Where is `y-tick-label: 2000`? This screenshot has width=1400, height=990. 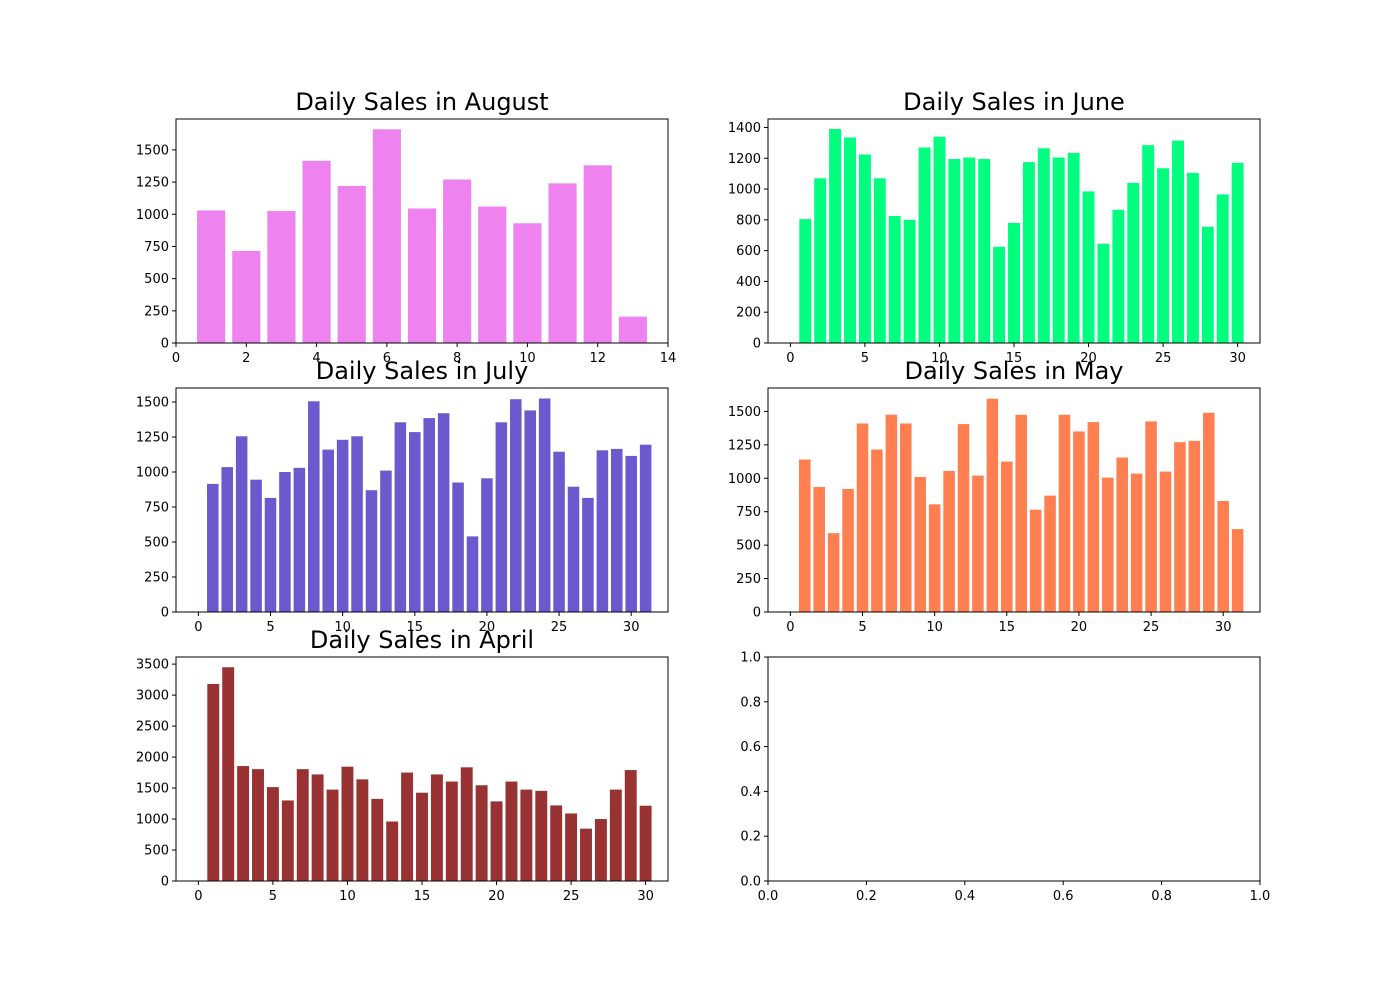
y-tick-label: 2000 is located at coordinates (152, 758).